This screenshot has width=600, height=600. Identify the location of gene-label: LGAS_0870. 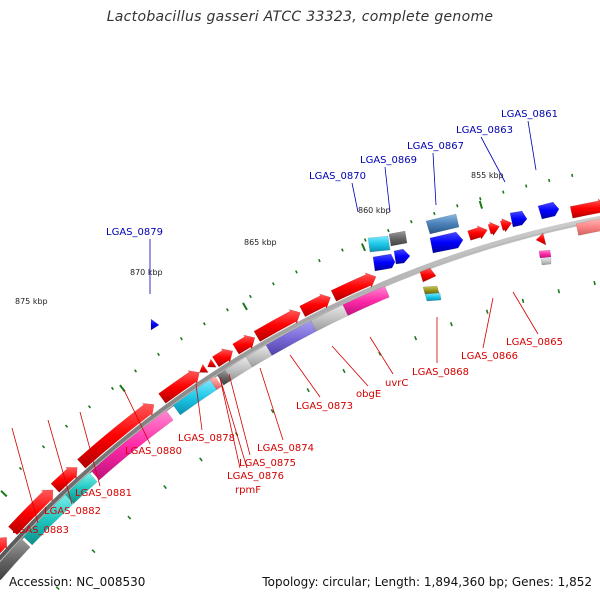
(337, 176).